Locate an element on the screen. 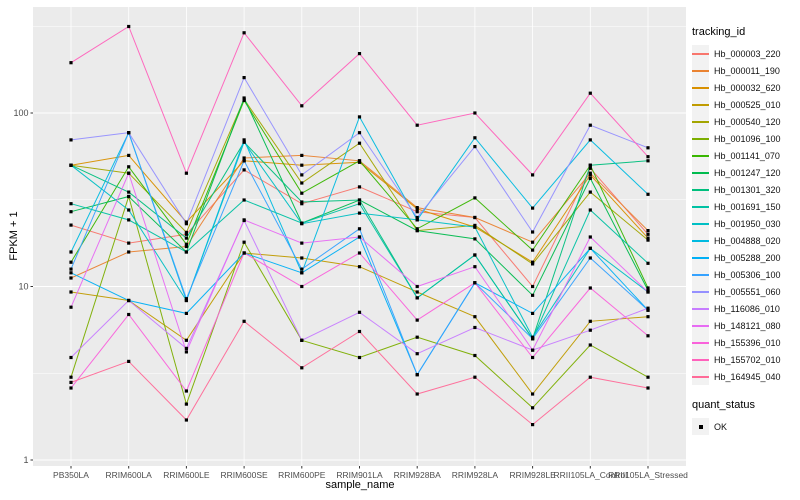 The image size is (800, 500). legend-entry-label: Hb_005306_100 is located at coordinates (747, 274).